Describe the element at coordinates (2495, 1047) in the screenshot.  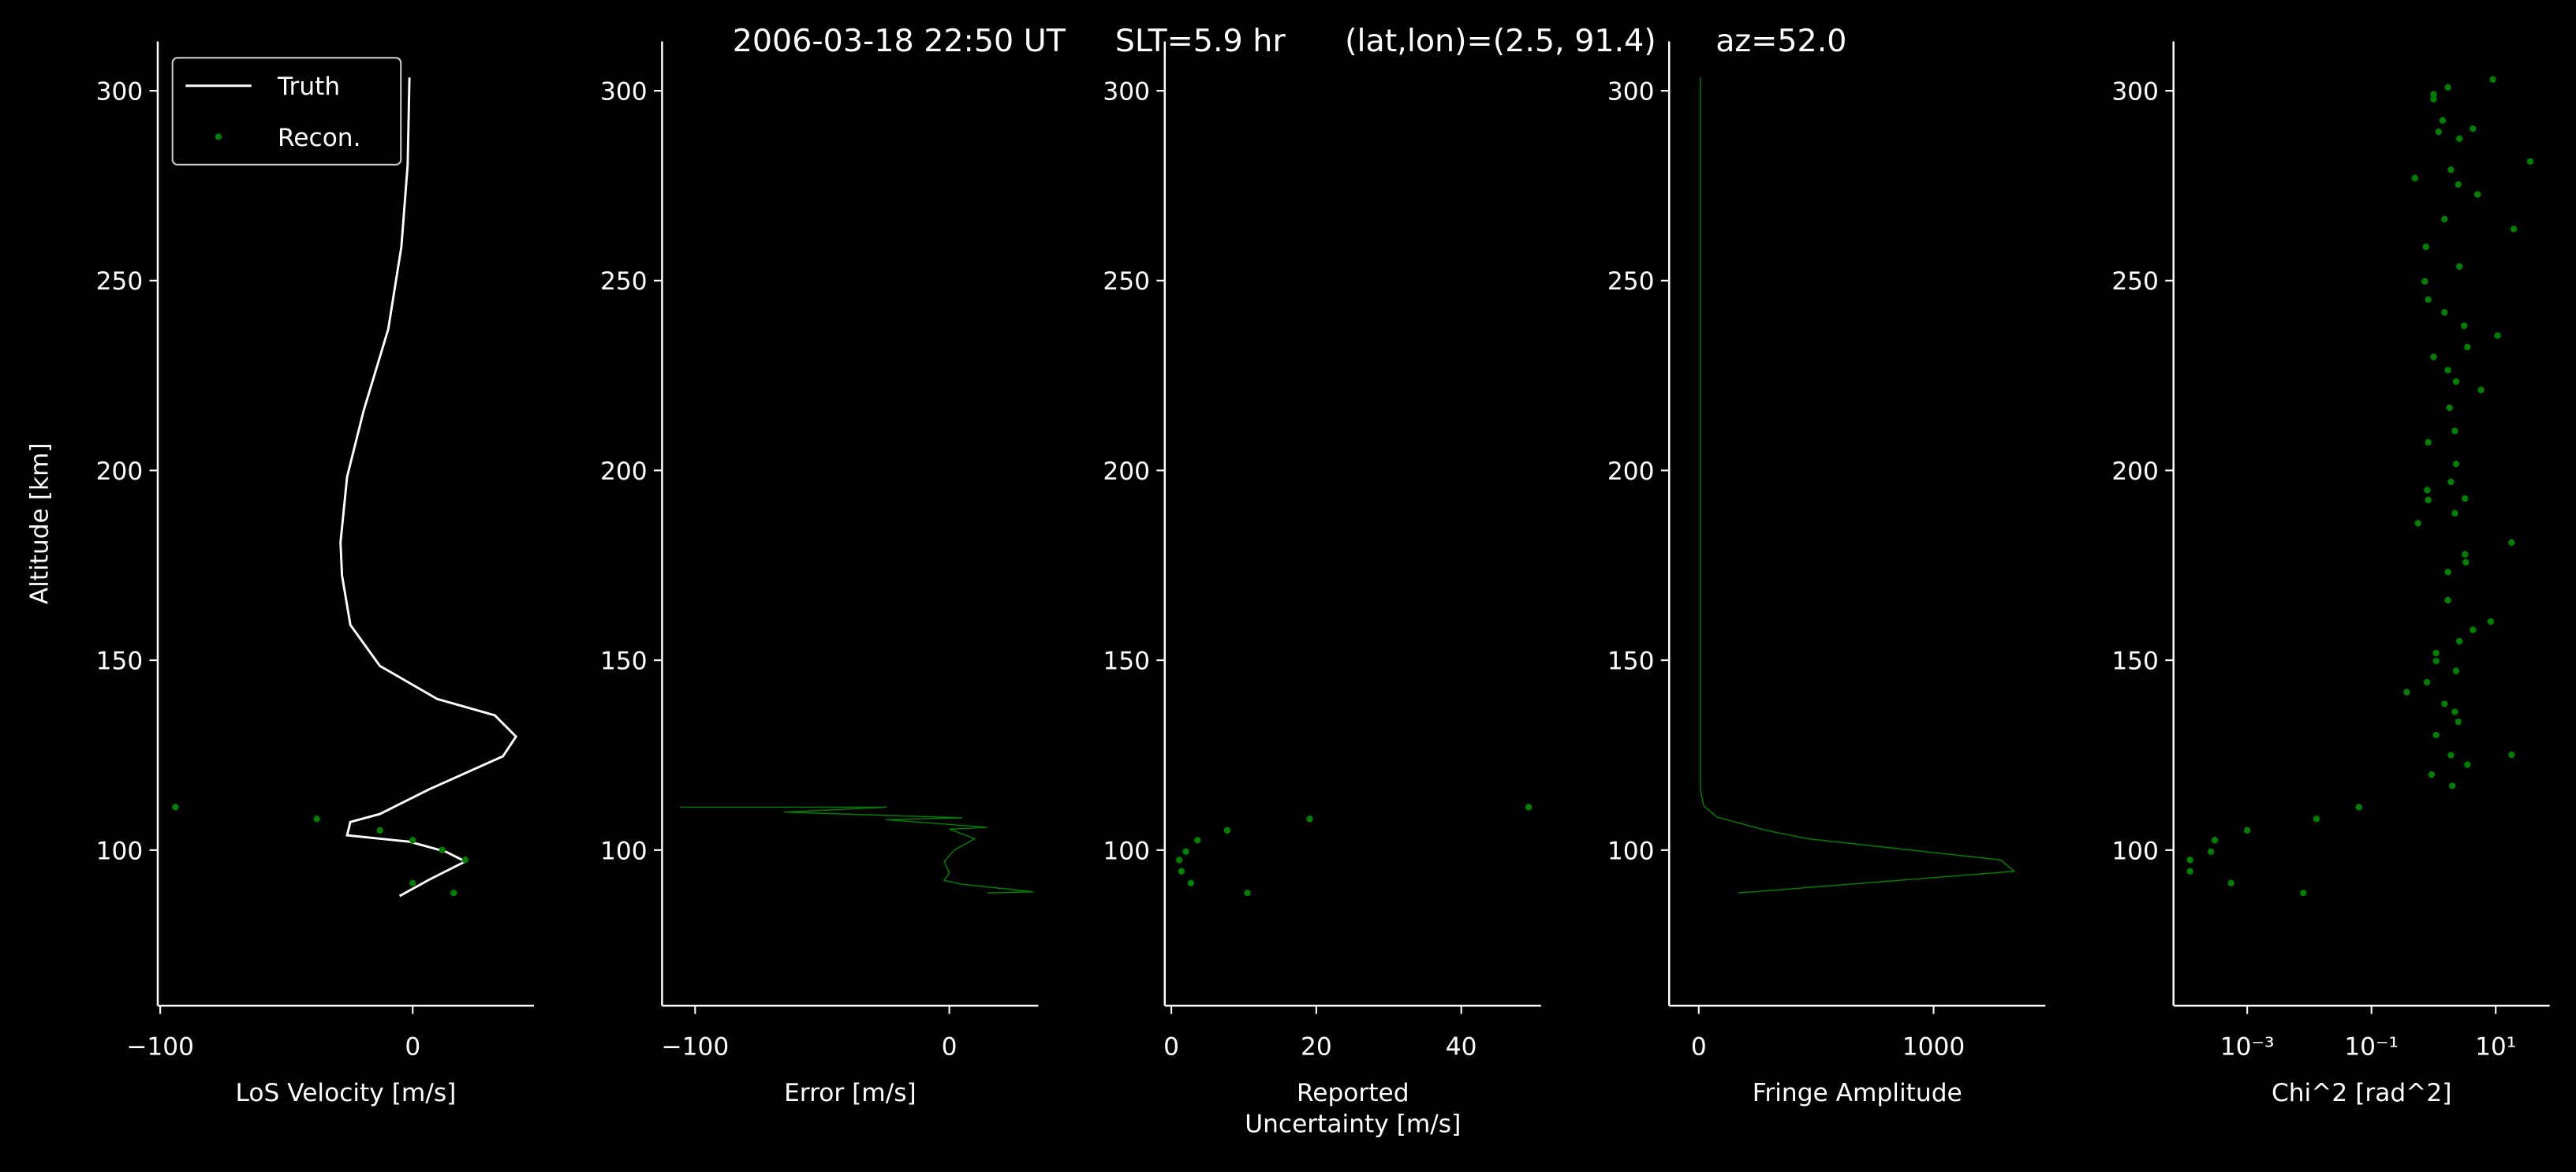
I see `x-tick-label: 10¹` at that location.